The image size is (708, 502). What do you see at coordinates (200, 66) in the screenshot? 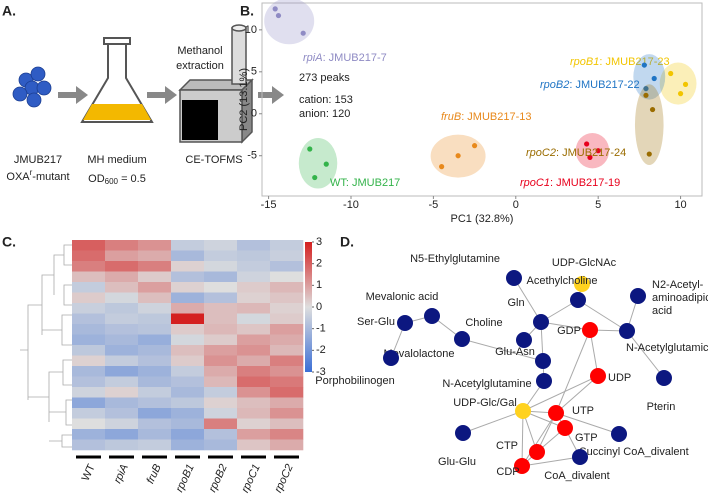
I see `extraction-label: extraction` at bounding box center [200, 66].